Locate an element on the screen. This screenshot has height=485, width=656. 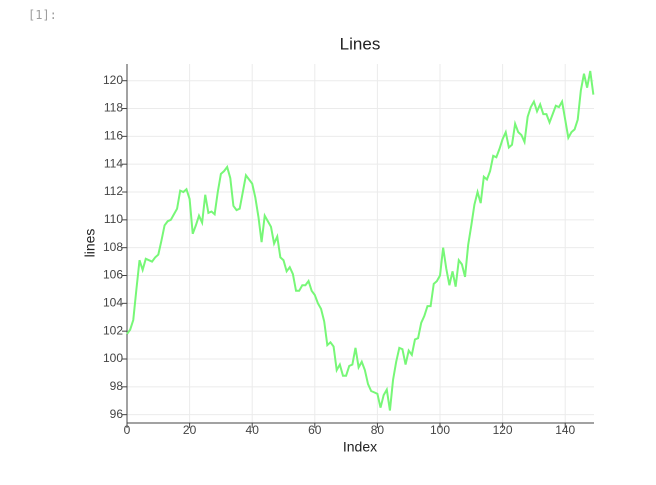
y-tick-label: 96 is located at coordinates (117, 414).